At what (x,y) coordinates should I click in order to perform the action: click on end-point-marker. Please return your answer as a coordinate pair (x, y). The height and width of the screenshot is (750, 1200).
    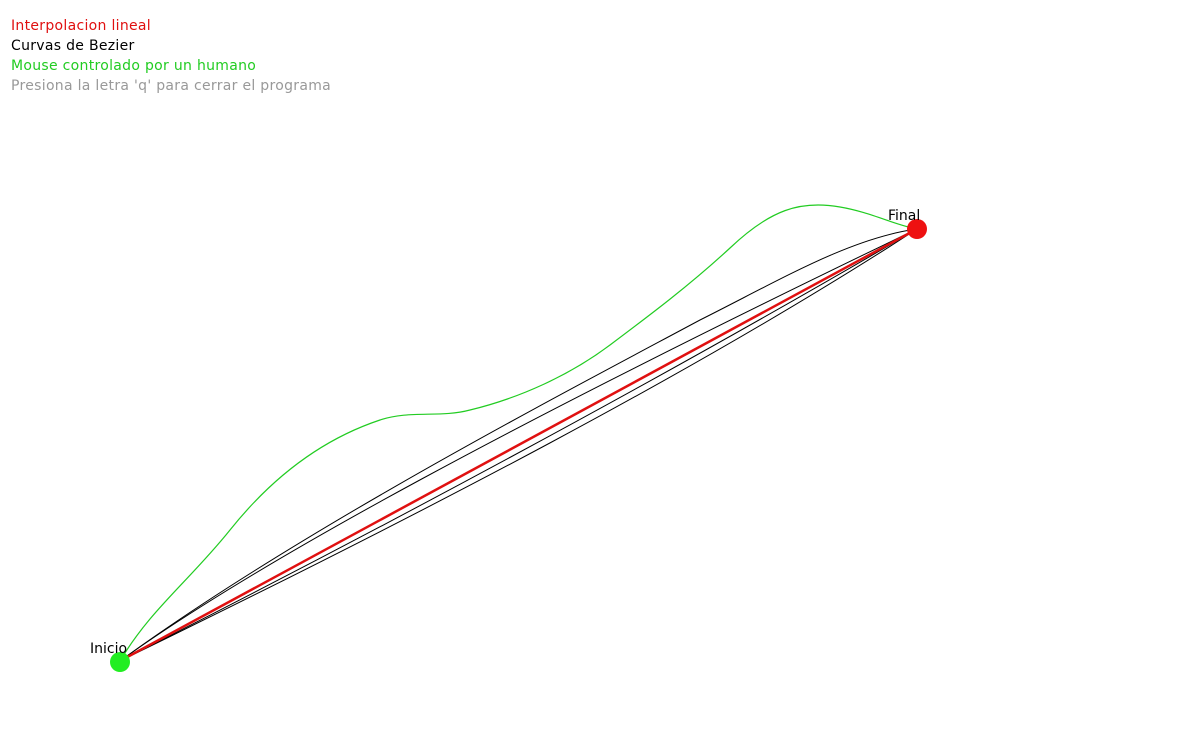
    Looking at the image, I should click on (917, 229).